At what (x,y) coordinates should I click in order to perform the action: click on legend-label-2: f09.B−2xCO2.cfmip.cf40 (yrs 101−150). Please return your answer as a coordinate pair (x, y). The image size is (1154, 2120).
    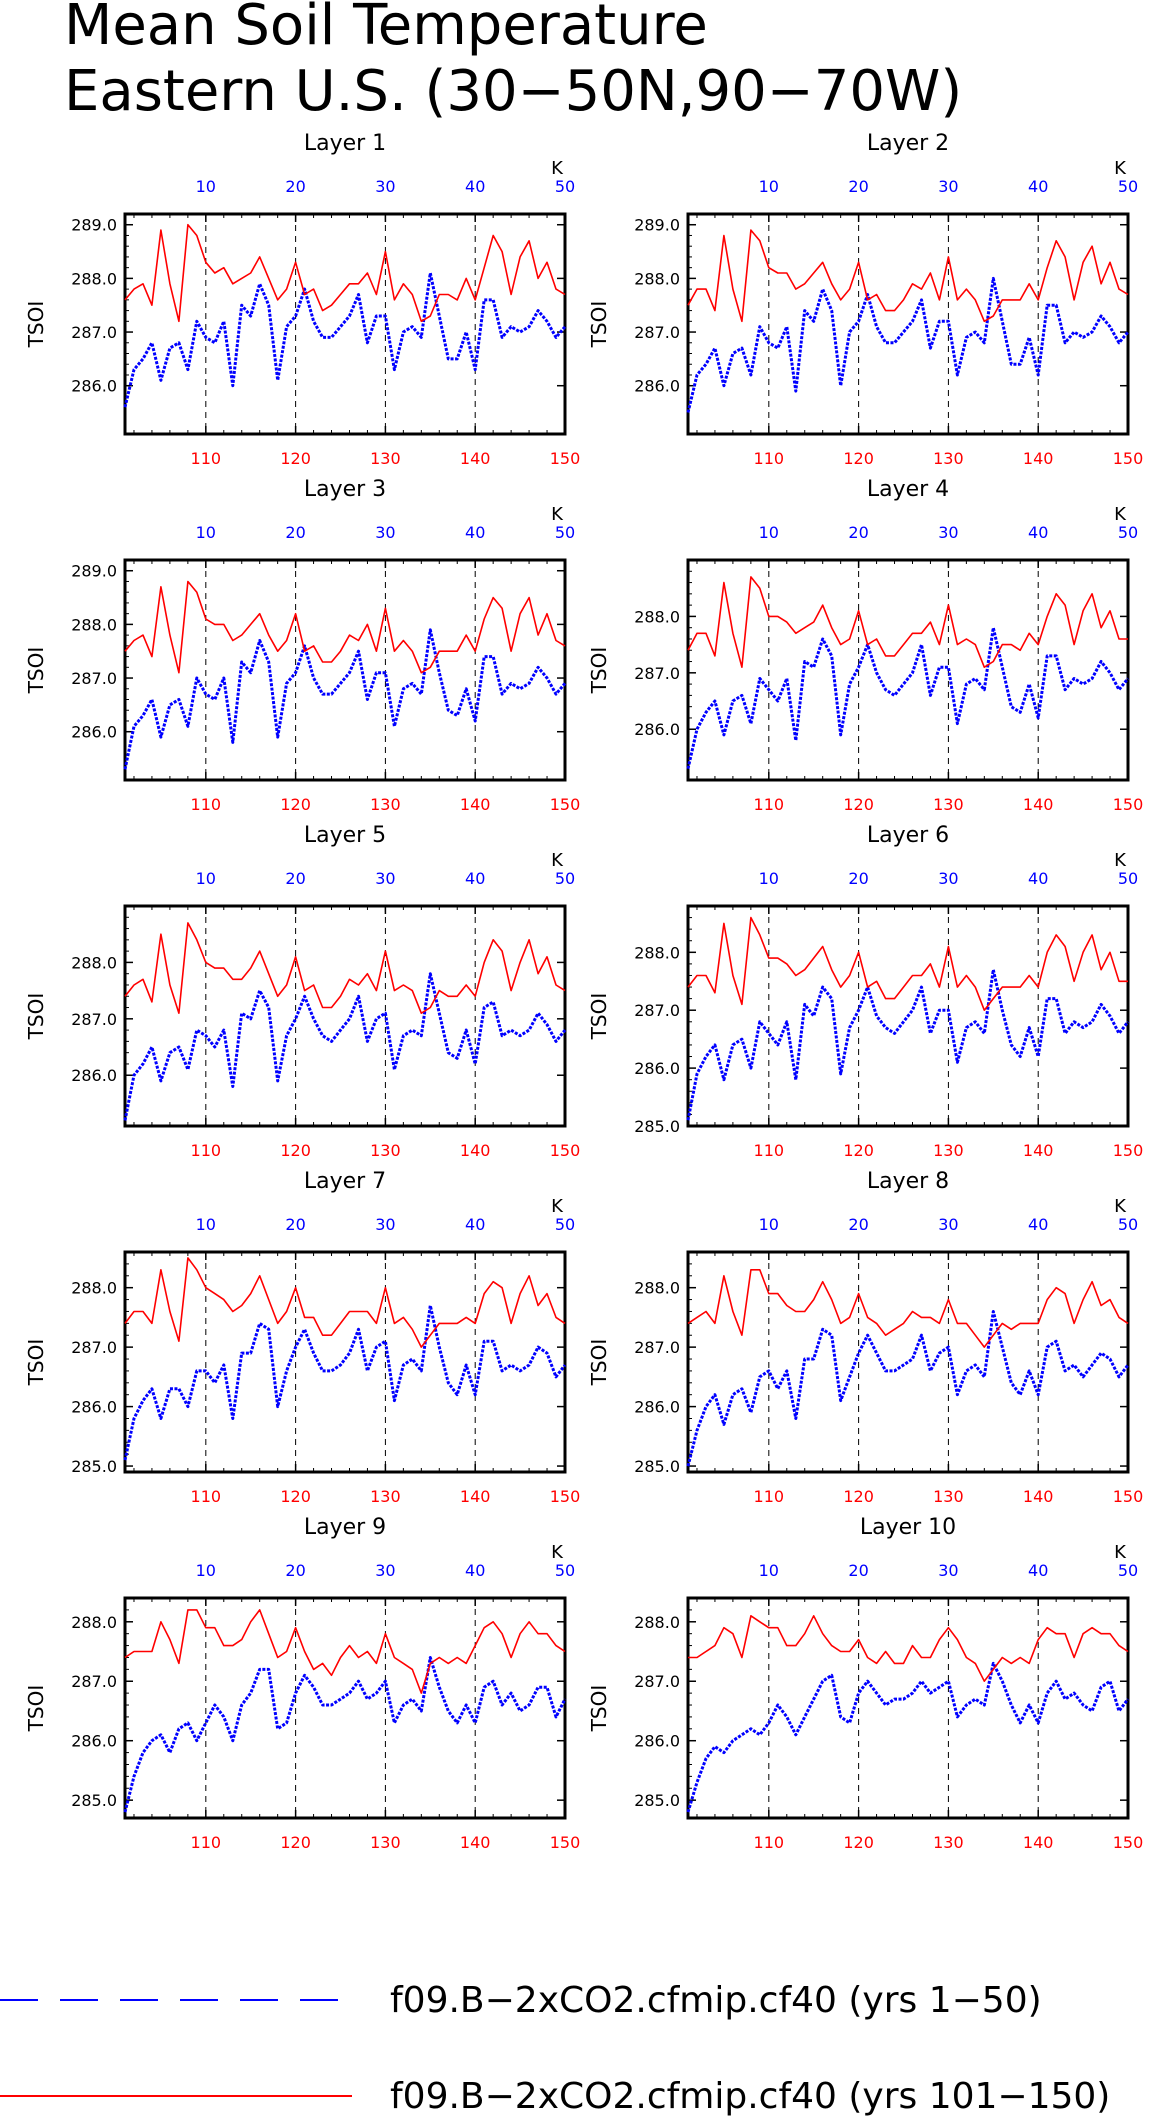
    Looking at the image, I should click on (750, 2096).